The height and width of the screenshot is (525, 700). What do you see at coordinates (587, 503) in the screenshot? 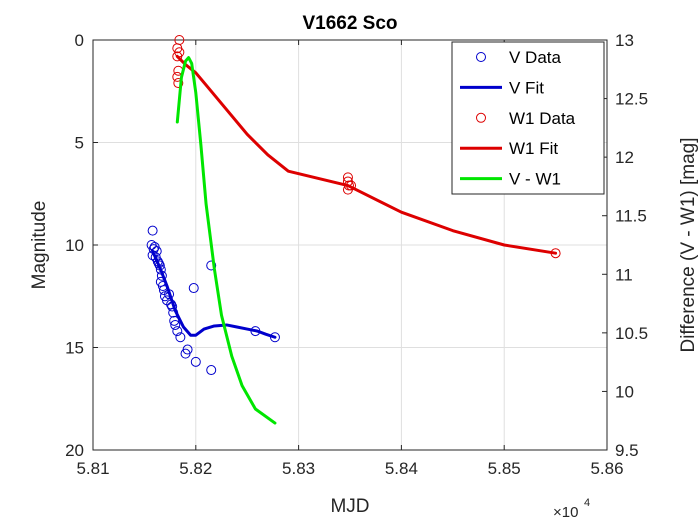
I see `x-multiplier-exponent: 4` at bounding box center [587, 503].